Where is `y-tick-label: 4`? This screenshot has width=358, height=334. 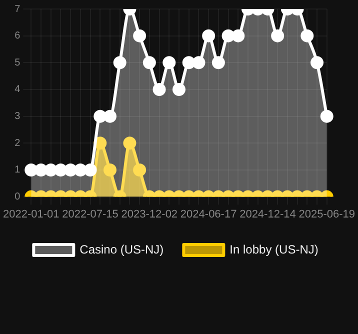 y-tick-label: 4 is located at coordinates (17, 90).